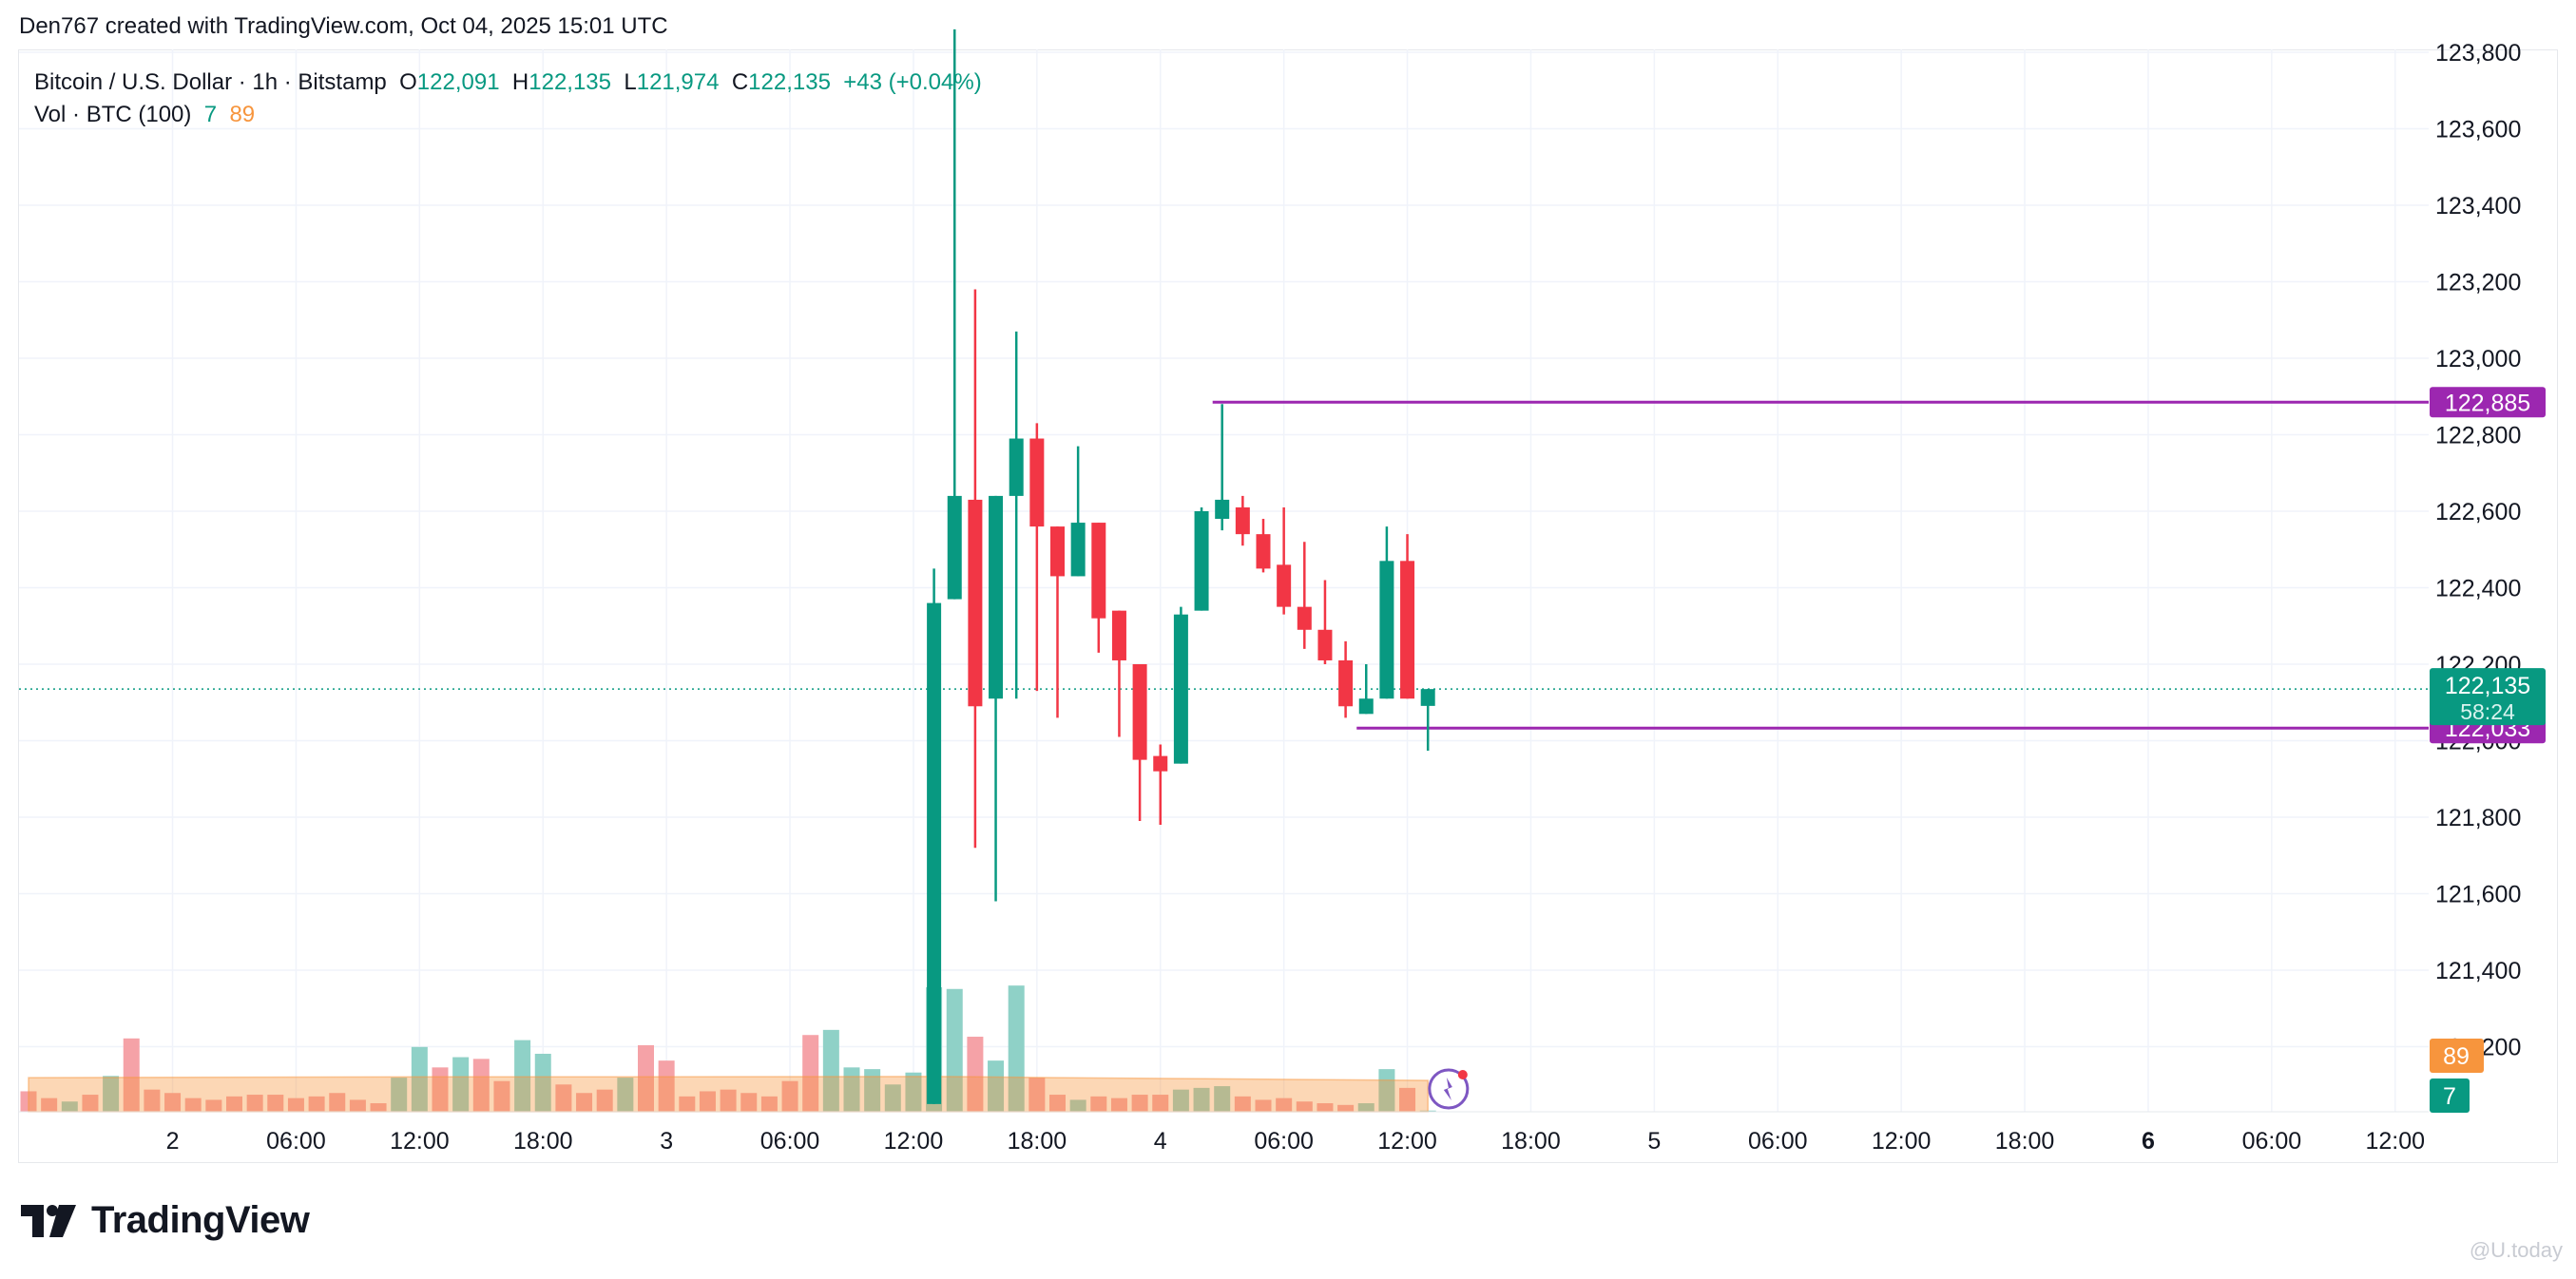 The height and width of the screenshot is (1279, 2576). What do you see at coordinates (2516, 1250) in the screenshot?
I see `watermark: @U.today` at bounding box center [2516, 1250].